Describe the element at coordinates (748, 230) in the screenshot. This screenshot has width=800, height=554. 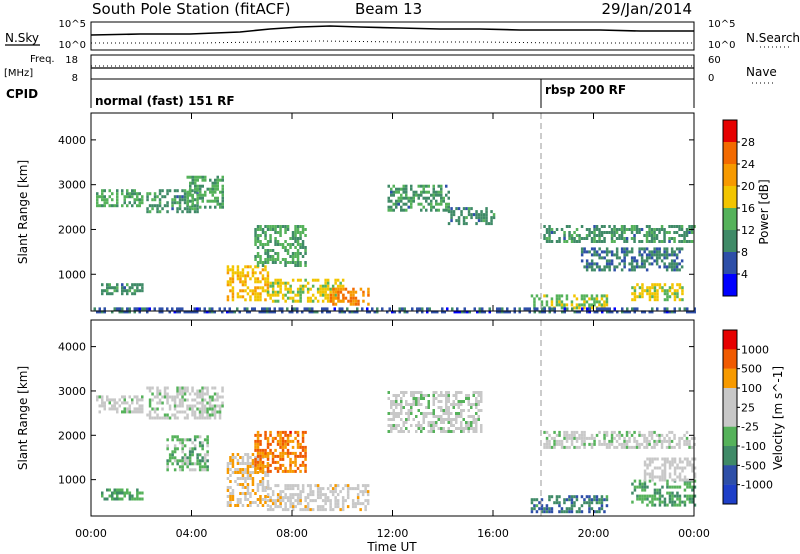
I see `colorbar-tick-label: 12` at that location.